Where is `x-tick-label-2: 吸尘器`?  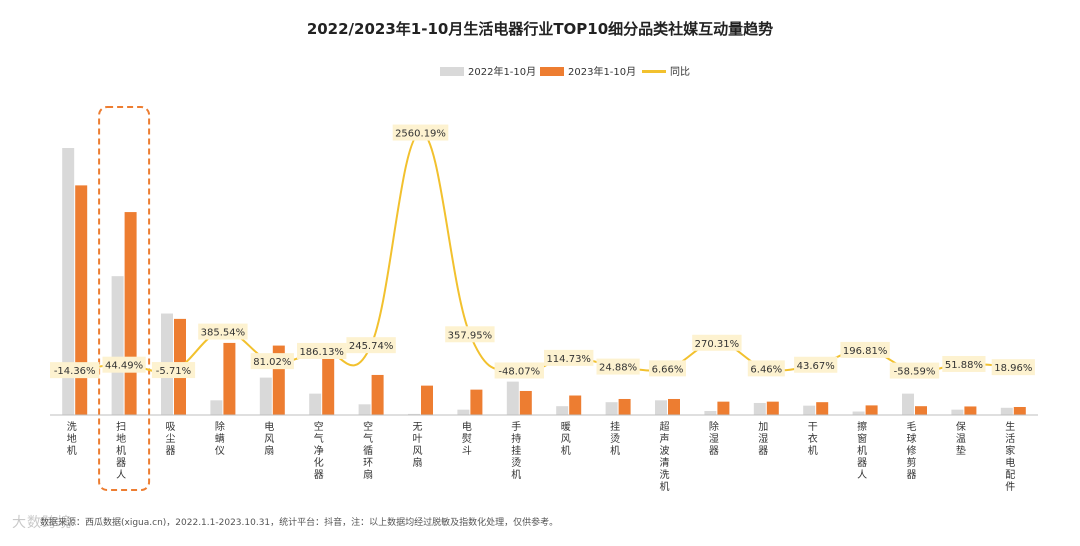
x-tick-label-2: 吸尘器 is located at coordinates (171, 439).